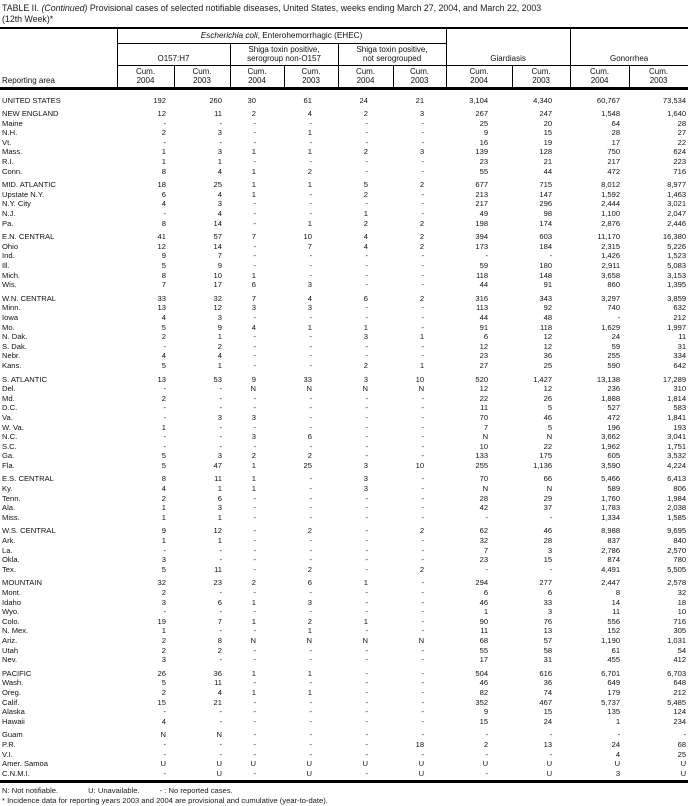  Describe the element at coordinates (611, 569) in the screenshot. I see `cell-gonorrhea-cum-2004: 4,491` at that location.